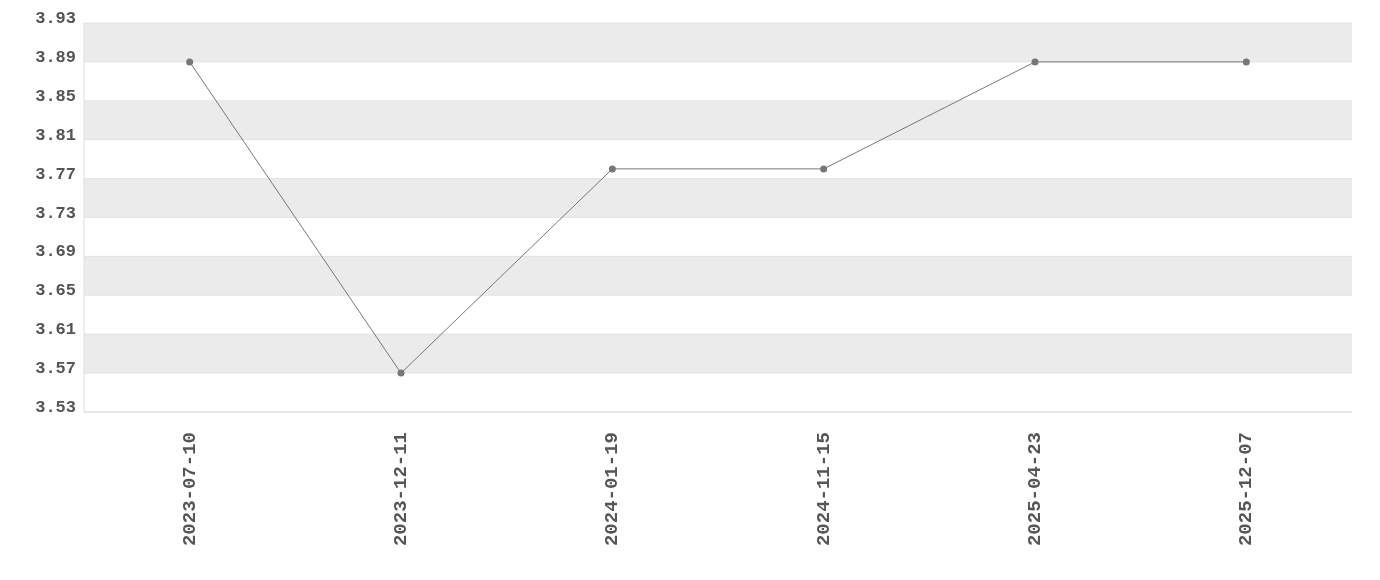 Image resolution: width=1380 pixels, height=580 pixels. Describe the element at coordinates (189, 489) in the screenshot. I see `x-tick-label: 2023-07-10` at that location.